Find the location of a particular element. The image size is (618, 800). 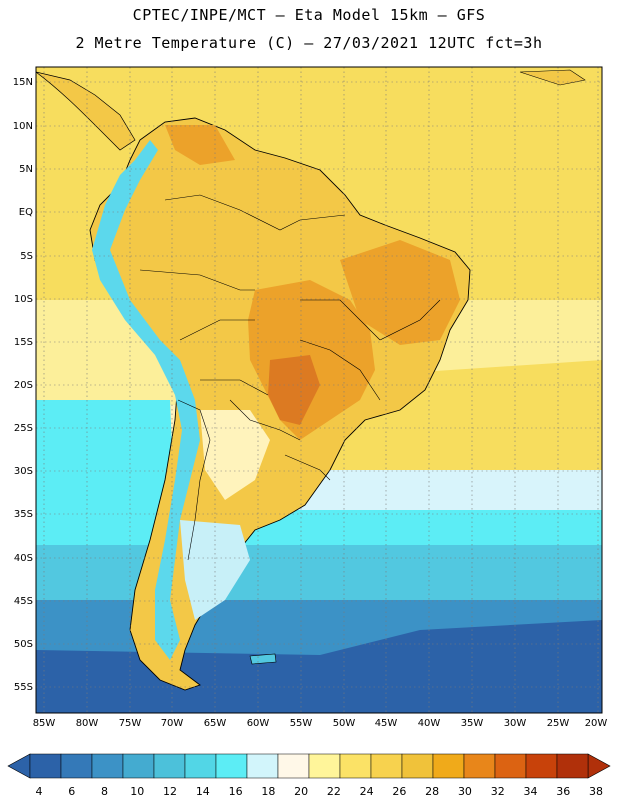

landmass-central-america is located at coordinates (86, 111).